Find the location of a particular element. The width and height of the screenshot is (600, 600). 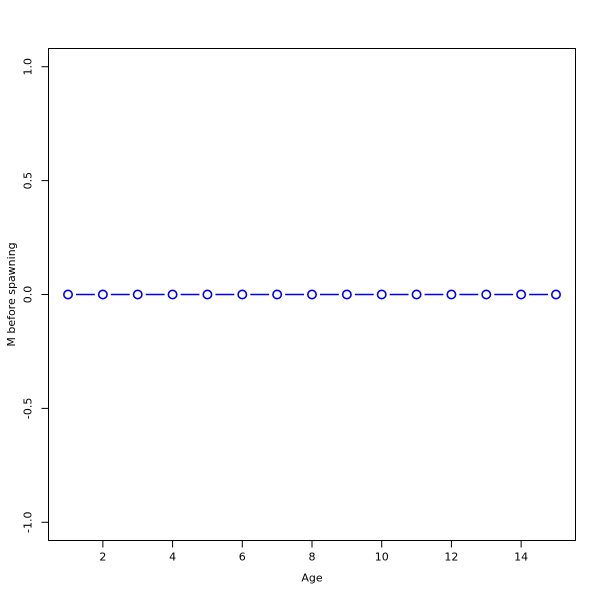

x-tick-label: 12 is located at coordinates (451, 557).